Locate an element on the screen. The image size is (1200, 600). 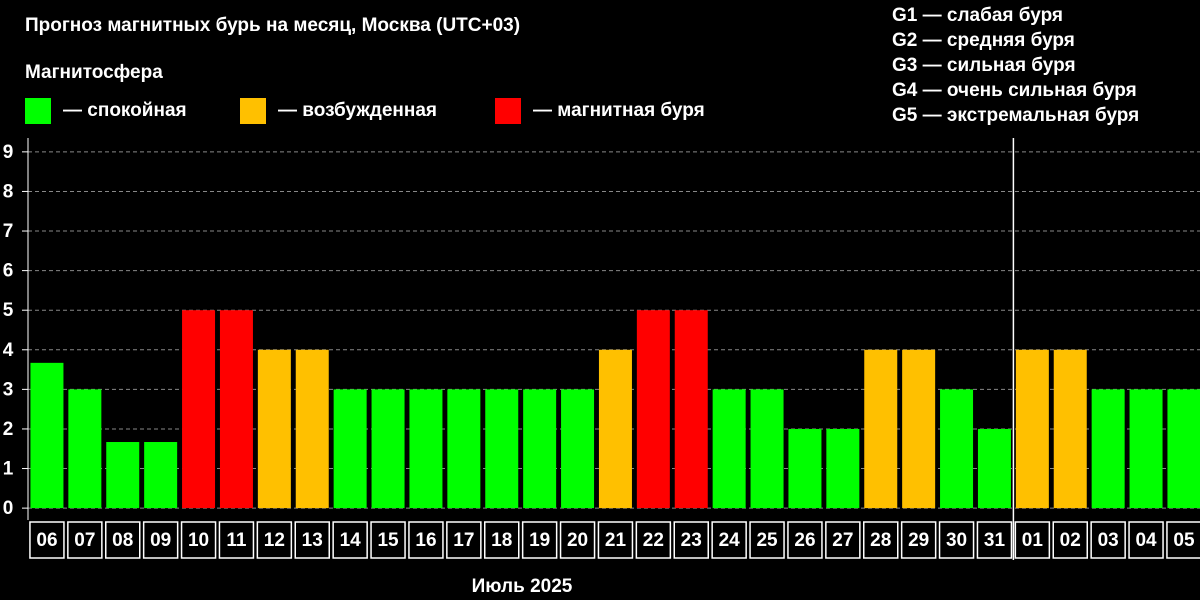
x-tick-label: 25 is located at coordinates (767, 540).